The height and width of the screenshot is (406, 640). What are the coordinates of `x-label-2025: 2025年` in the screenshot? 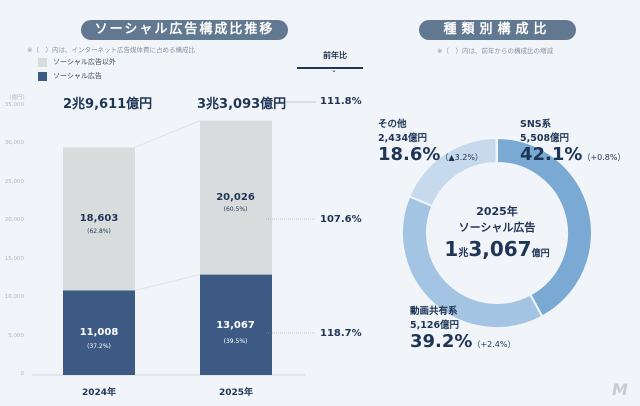 It's located at (236, 393).